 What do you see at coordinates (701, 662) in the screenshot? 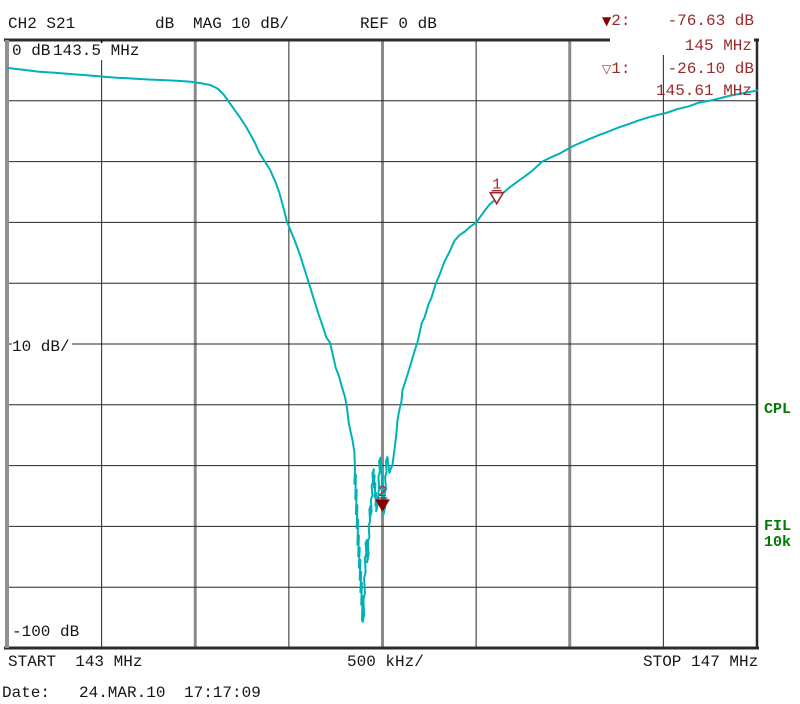
I see `stop-frequency-label: STOP 147 MHz` at bounding box center [701, 662].